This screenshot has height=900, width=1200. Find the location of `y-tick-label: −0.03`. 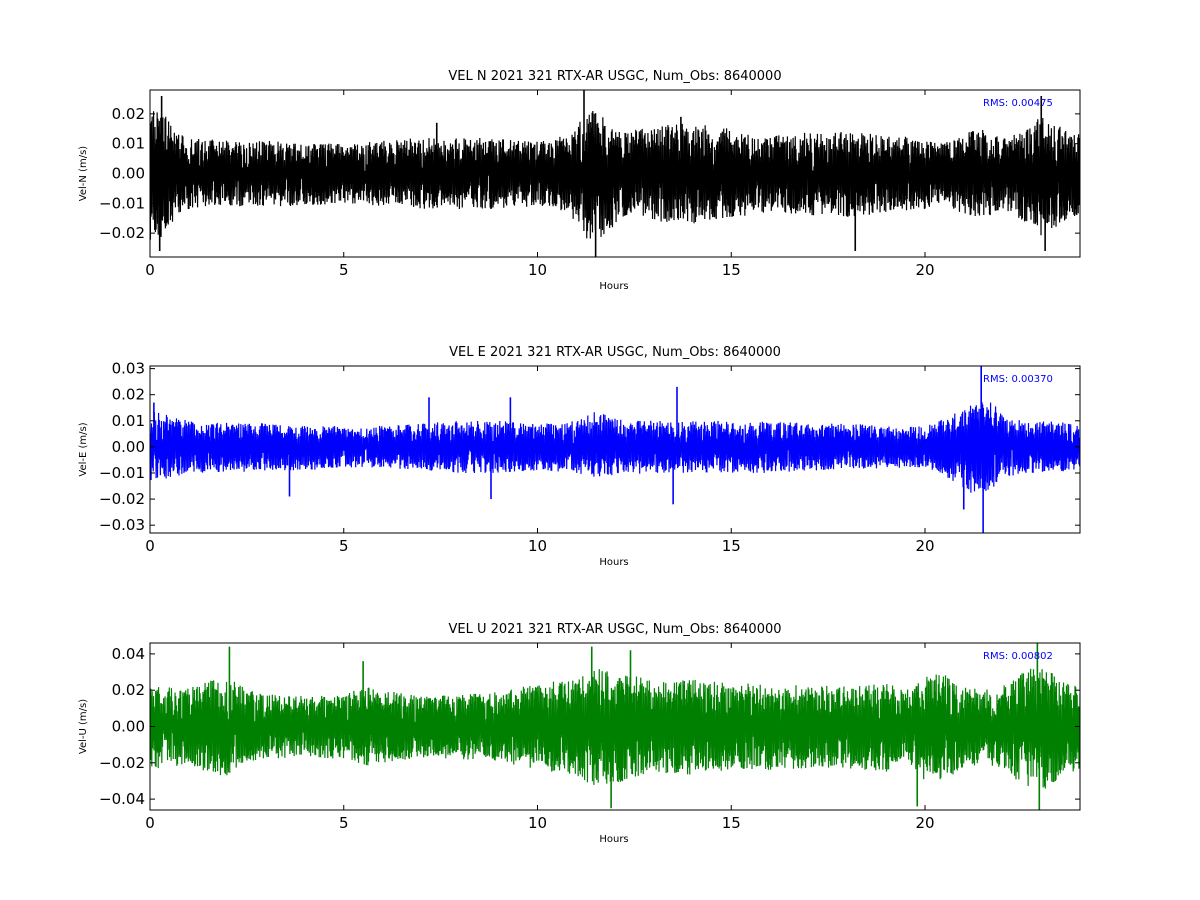

y-tick-label: −0.03 is located at coordinates (122, 525).